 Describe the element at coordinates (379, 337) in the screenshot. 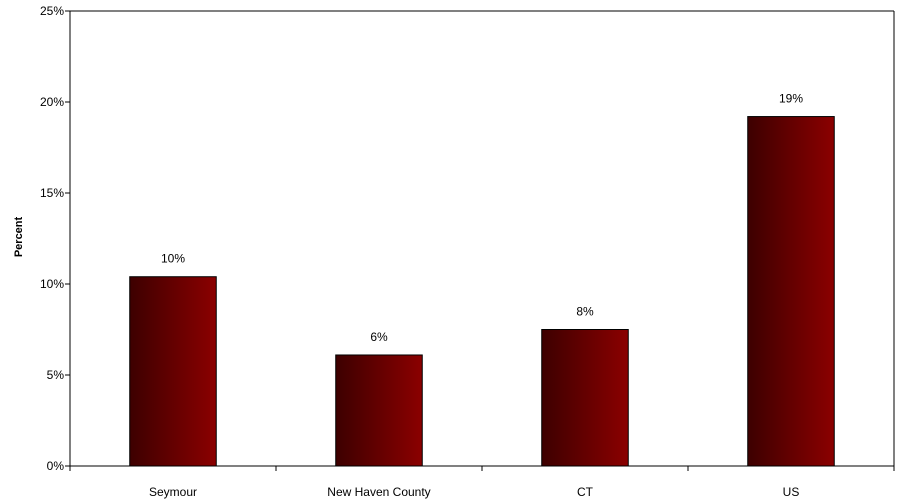

I see `data-label: 6%` at that location.